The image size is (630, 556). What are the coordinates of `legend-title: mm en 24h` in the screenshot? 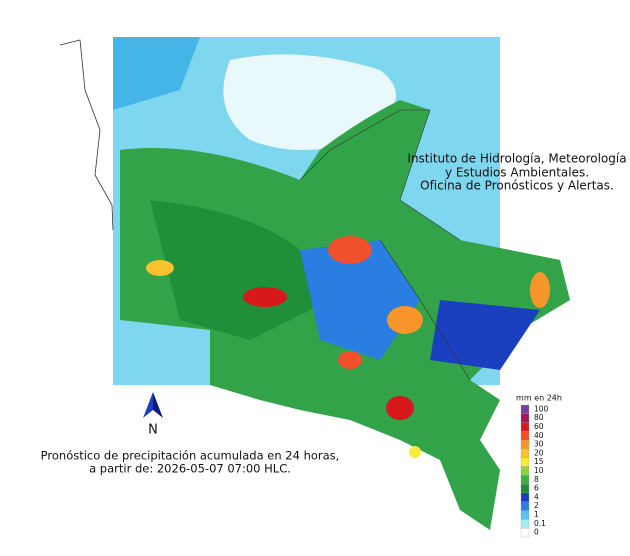 It's located at (539, 398).